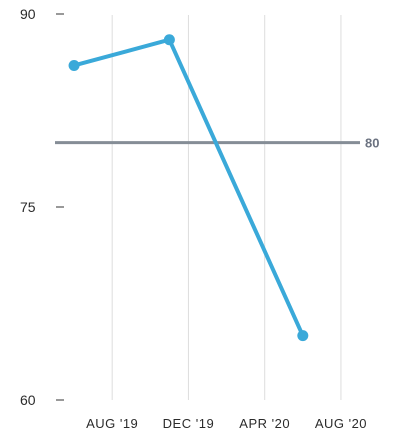 Image resolution: width=404 pixels, height=439 pixels. What do you see at coordinates (28, 400) in the screenshot?
I see `y-tick-label: 60` at bounding box center [28, 400].